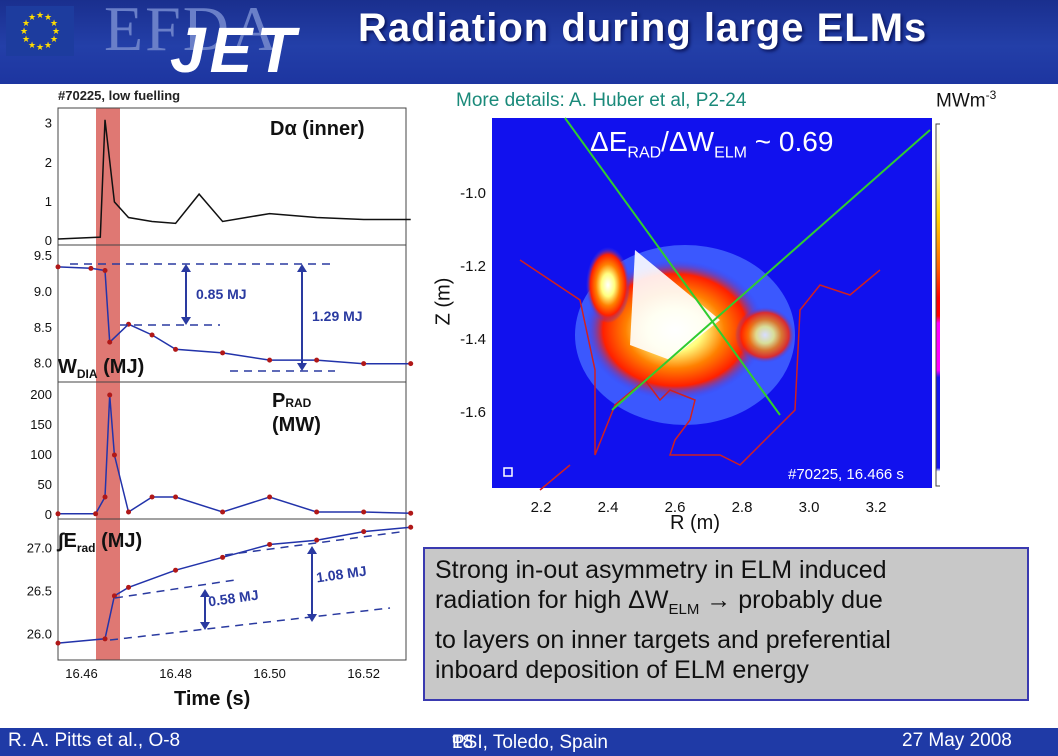 The width and height of the screenshot is (1058, 756). Describe the element at coordinates (48, 162) in the screenshot. I see `y-tick-label: 2` at that location.